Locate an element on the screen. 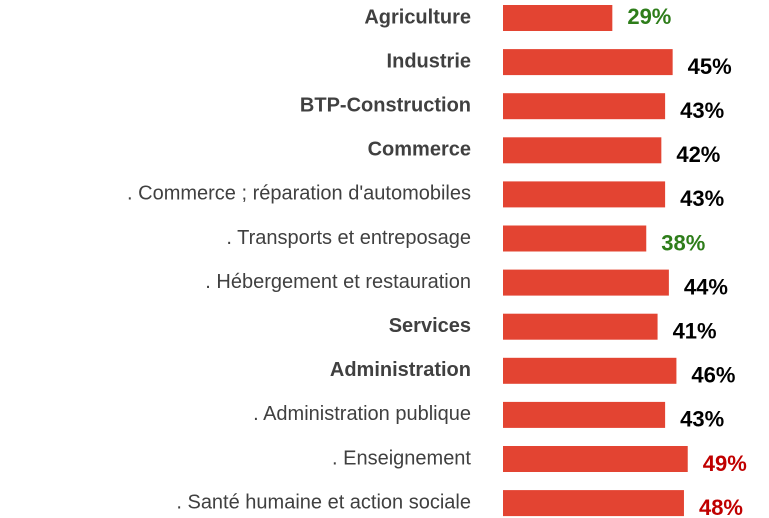  value-label: 41% is located at coordinates (695, 331).